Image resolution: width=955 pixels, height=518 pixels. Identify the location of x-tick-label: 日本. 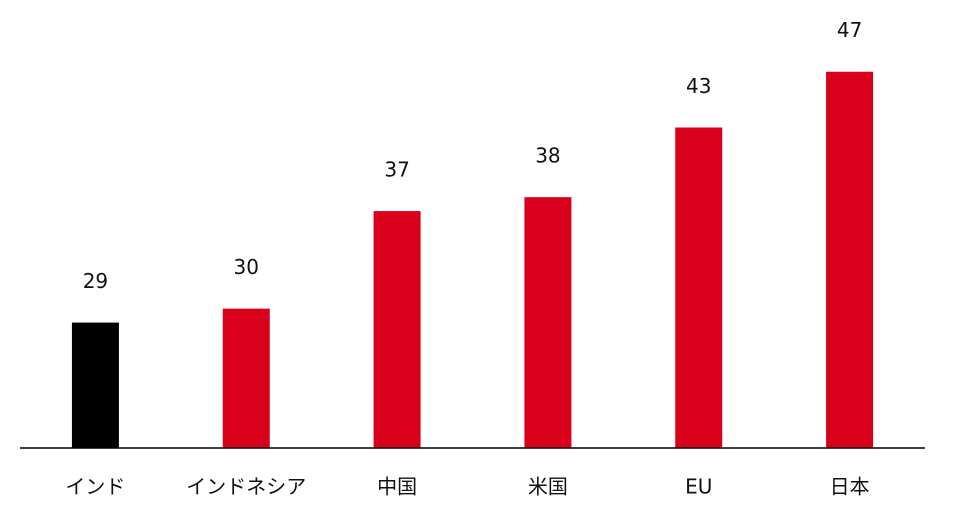
(850, 487).